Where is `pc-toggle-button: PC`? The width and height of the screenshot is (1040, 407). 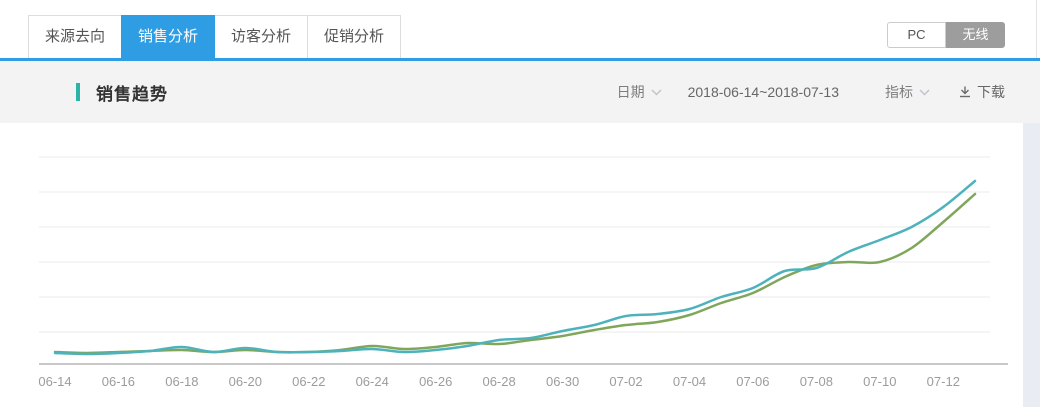 pc-toggle-button: PC is located at coordinates (916, 35).